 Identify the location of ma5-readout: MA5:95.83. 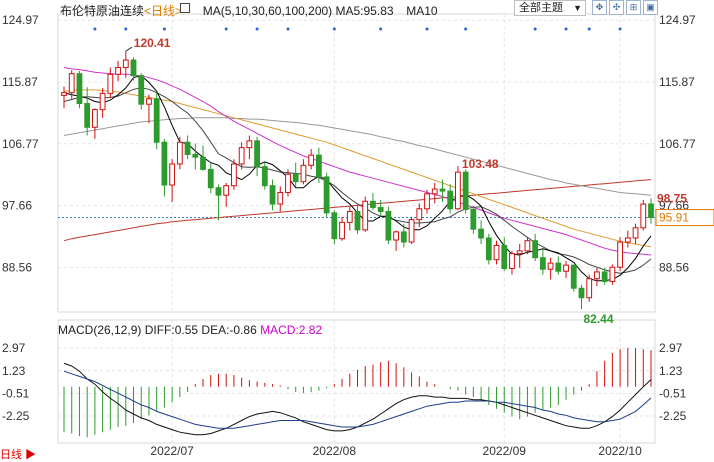
(364, 11).